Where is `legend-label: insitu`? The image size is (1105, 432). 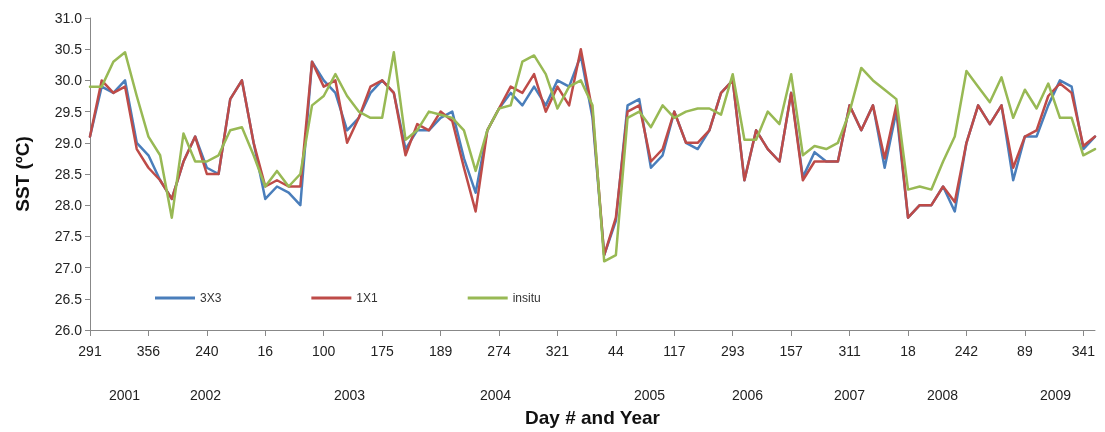 legend-label: insitu is located at coordinates (526, 298).